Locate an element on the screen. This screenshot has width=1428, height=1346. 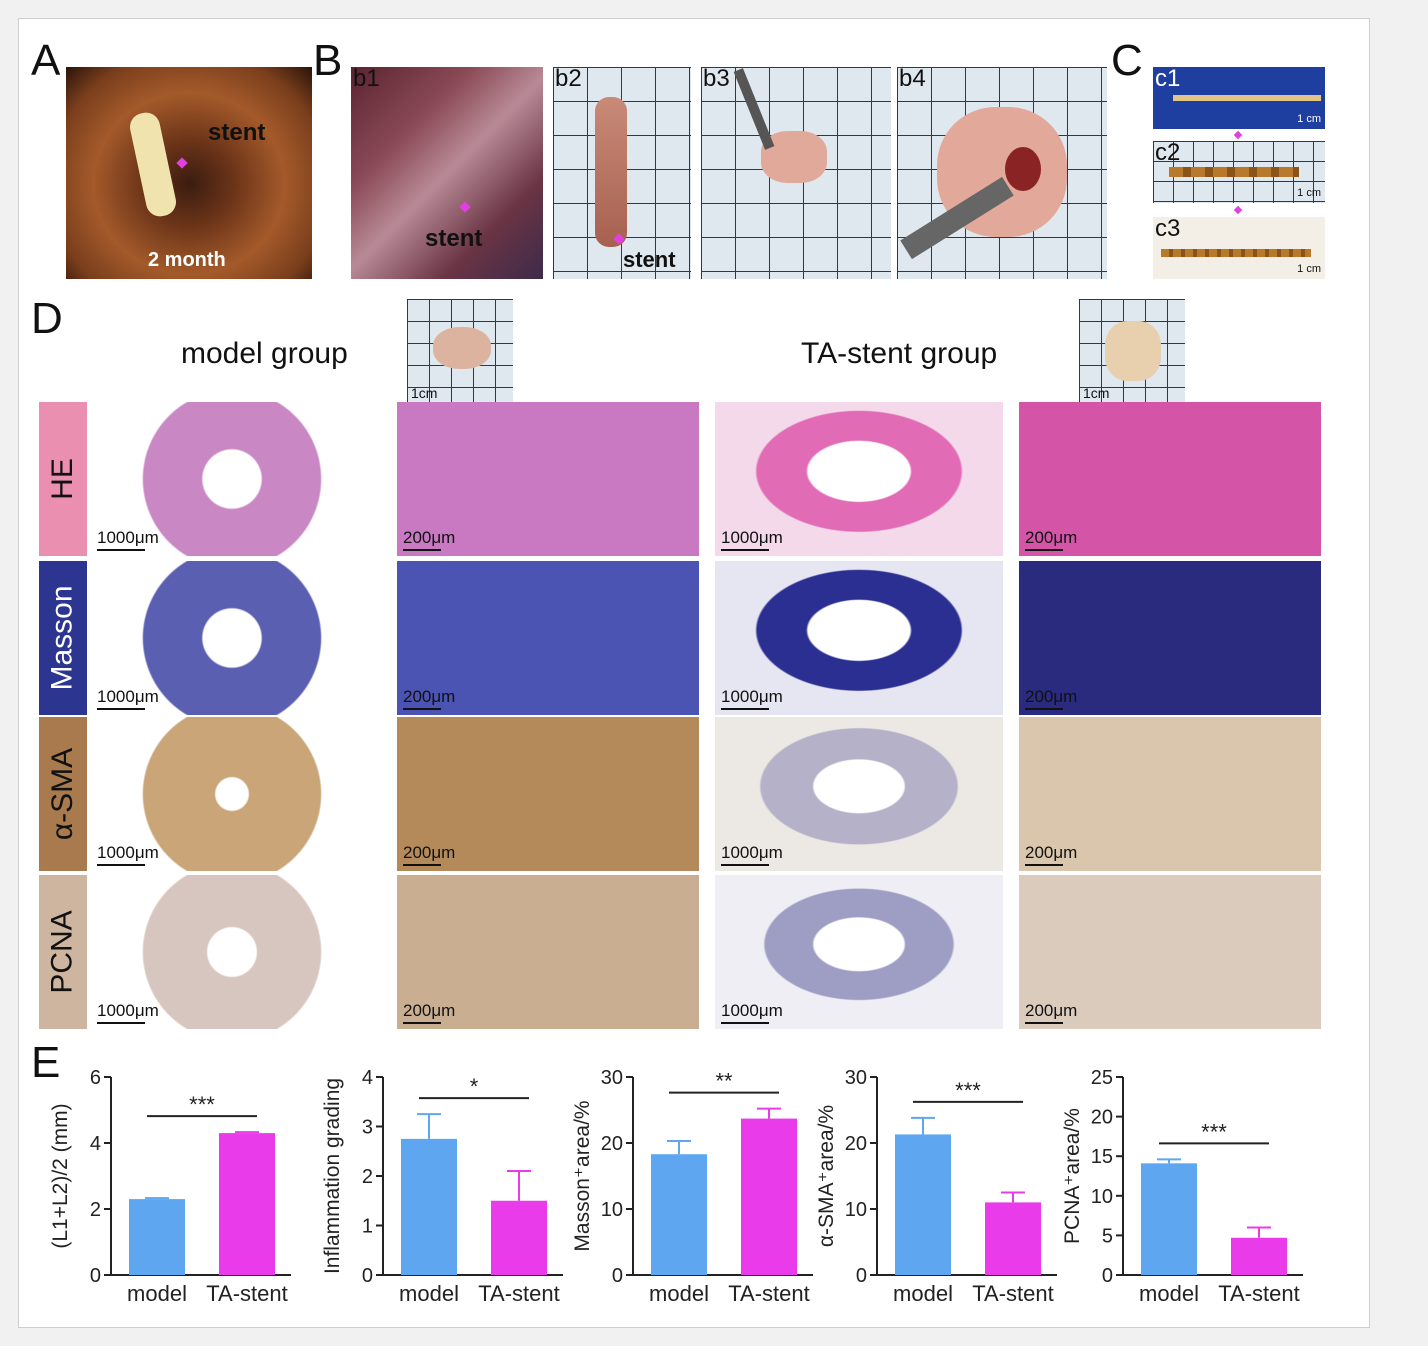
sub-label-c3: c3 is located at coordinates (1168, 228).